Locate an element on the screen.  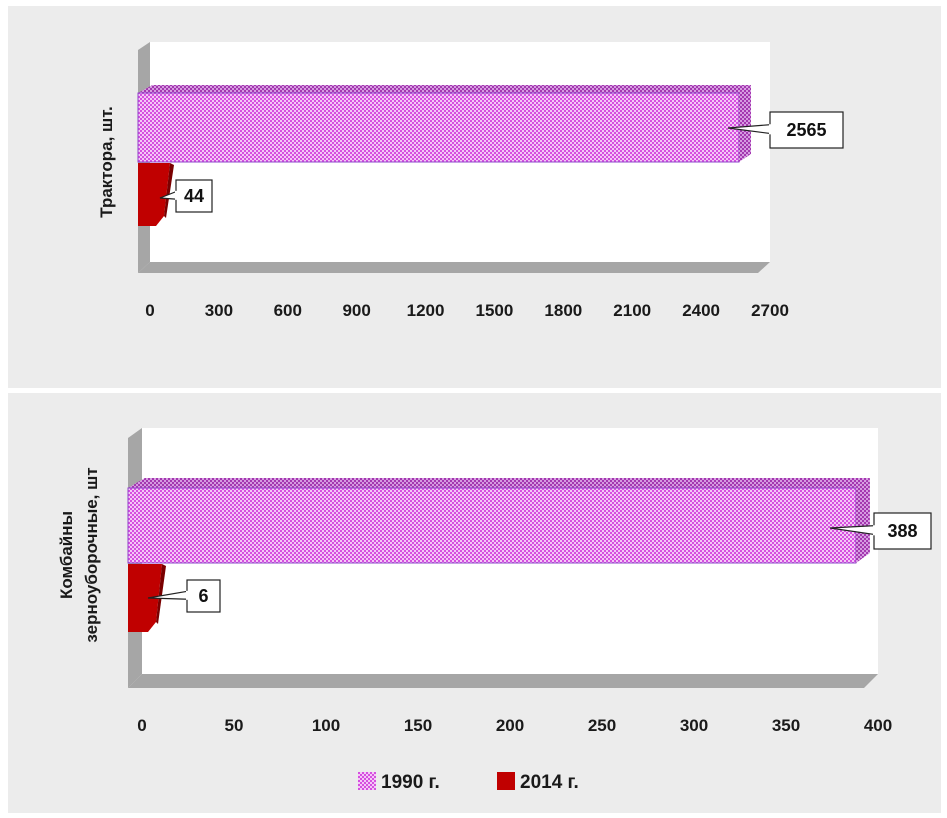
legend: 1990 г. 2014 г. is located at coordinates (468, 782).